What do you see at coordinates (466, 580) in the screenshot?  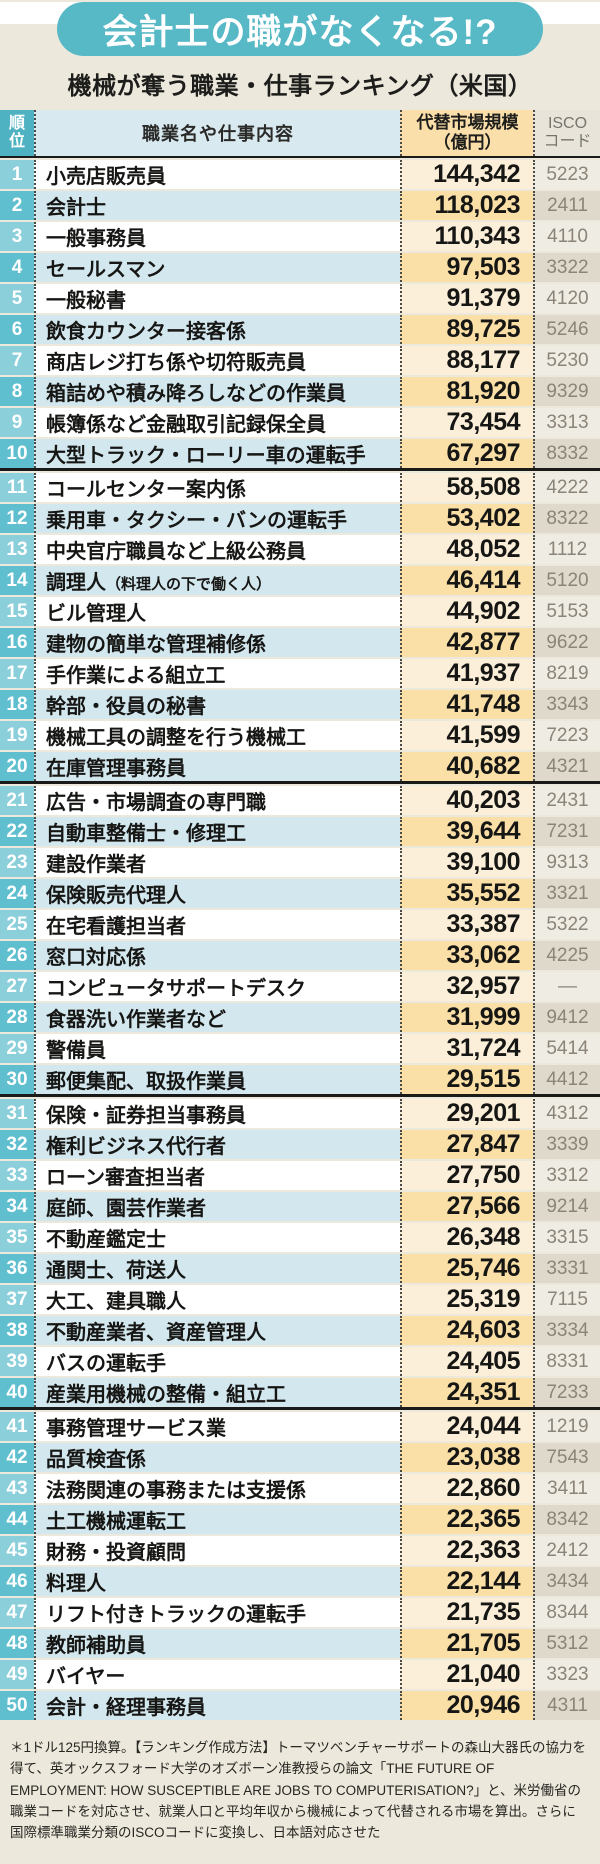 I see `market-value: 46,414` at bounding box center [466, 580].